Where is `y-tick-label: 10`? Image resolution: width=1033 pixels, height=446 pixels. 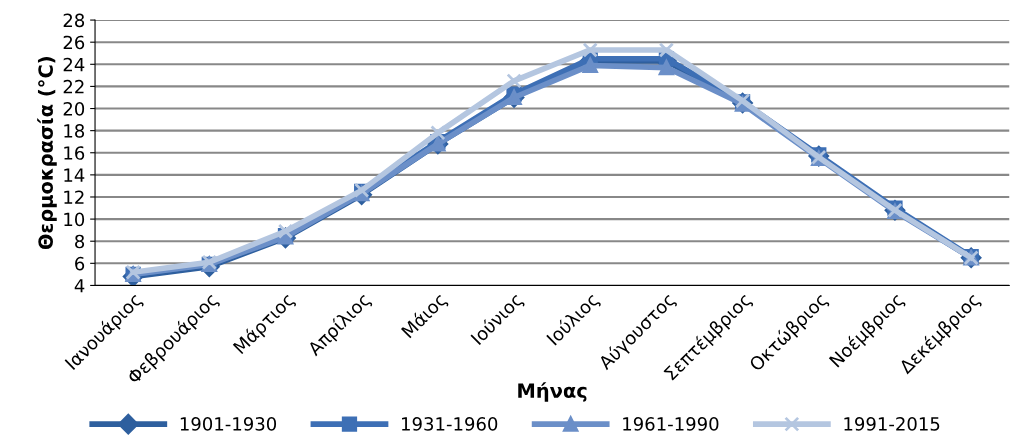
y-tick-label: 10 is located at coordinates (74, 219).